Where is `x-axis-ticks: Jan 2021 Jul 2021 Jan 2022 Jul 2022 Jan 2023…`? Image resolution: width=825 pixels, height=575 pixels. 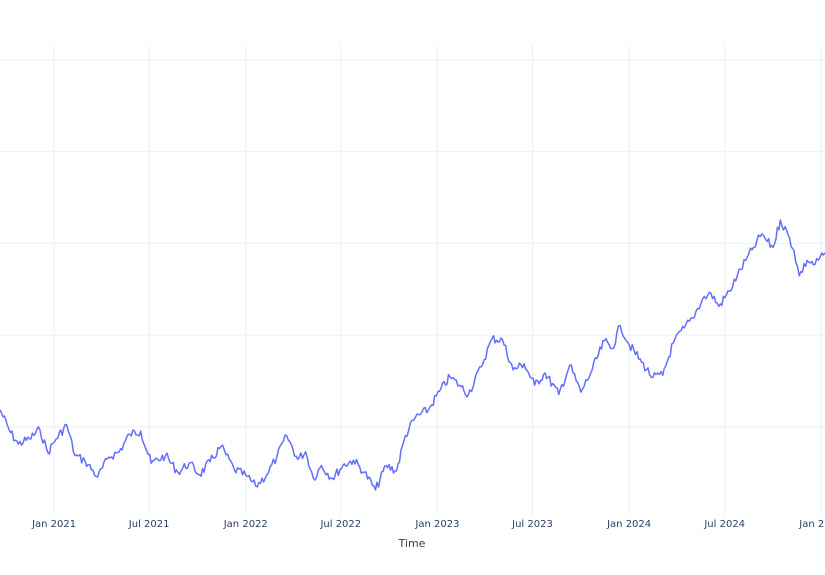 x-axis-ticks: Jan 2021 Jul 2021 Jan 2022 Jul 2022 Jan 2023… is located at coordinates (428, 524).